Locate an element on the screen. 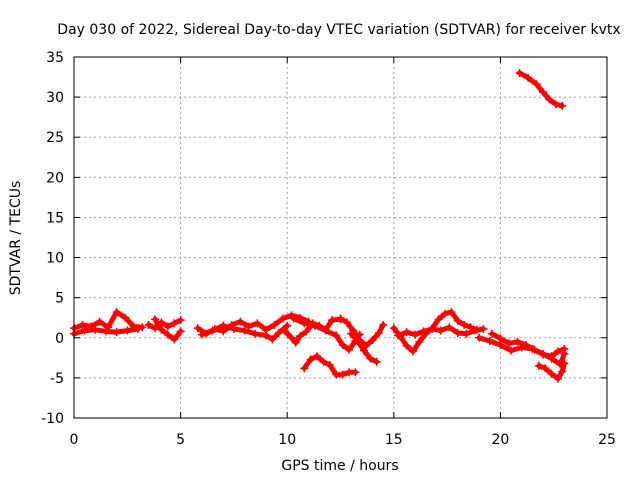 The height and width of the screenshot is (480, 640). y-tick-label: 15 is located at coordinates (55, 218).